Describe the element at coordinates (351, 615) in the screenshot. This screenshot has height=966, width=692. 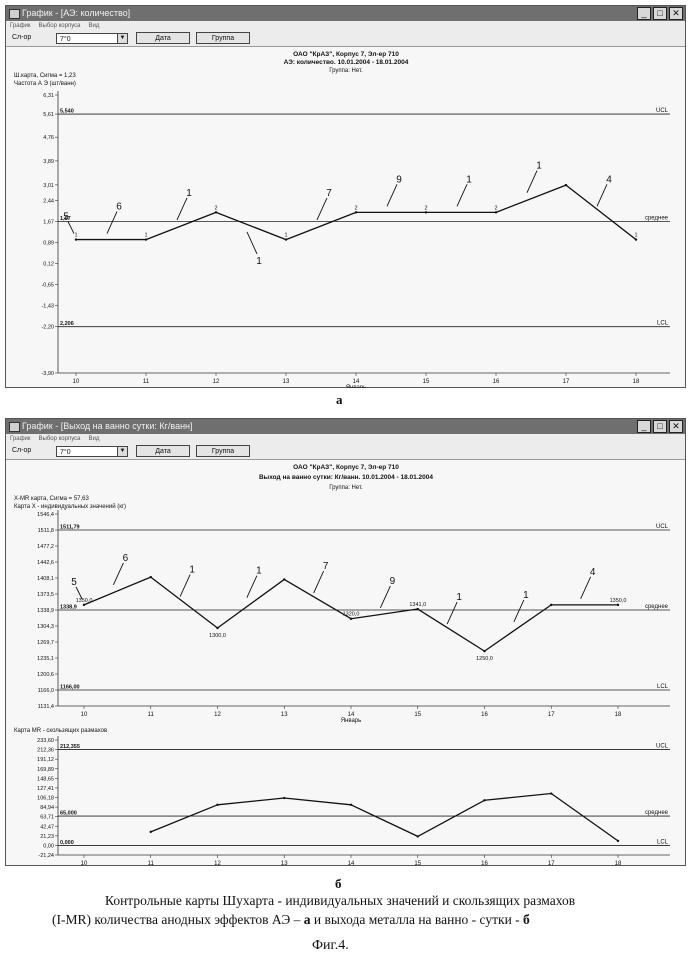
I see `data-point-label: 1320,0` at that location.